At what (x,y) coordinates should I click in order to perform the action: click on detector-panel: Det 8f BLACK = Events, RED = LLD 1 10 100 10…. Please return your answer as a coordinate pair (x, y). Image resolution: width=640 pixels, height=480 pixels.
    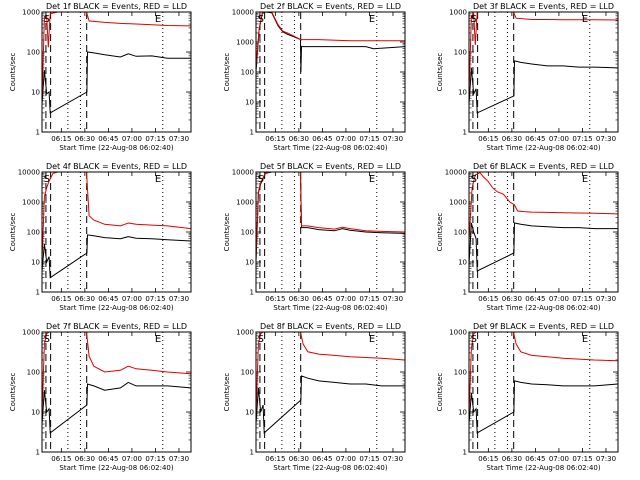
    Looking at the image, I should click on (314, 397).